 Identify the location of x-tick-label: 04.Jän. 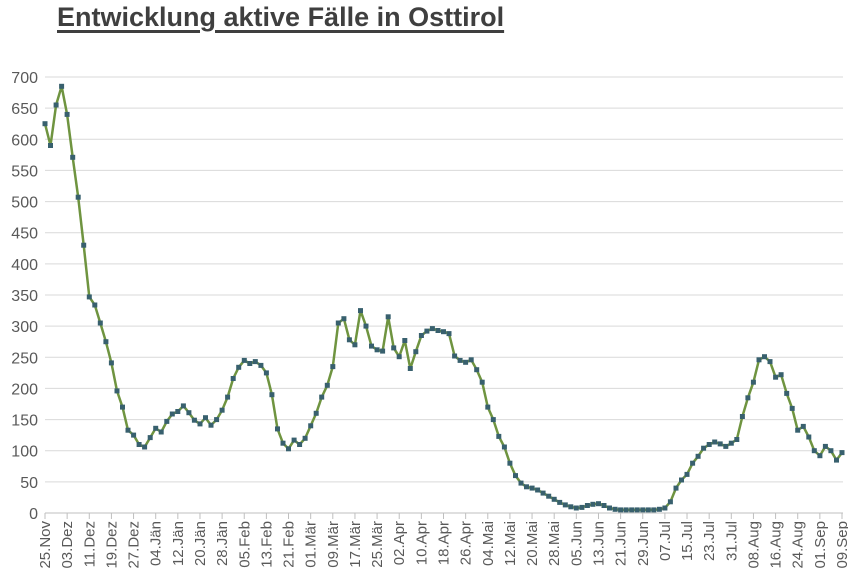
(156, 543).